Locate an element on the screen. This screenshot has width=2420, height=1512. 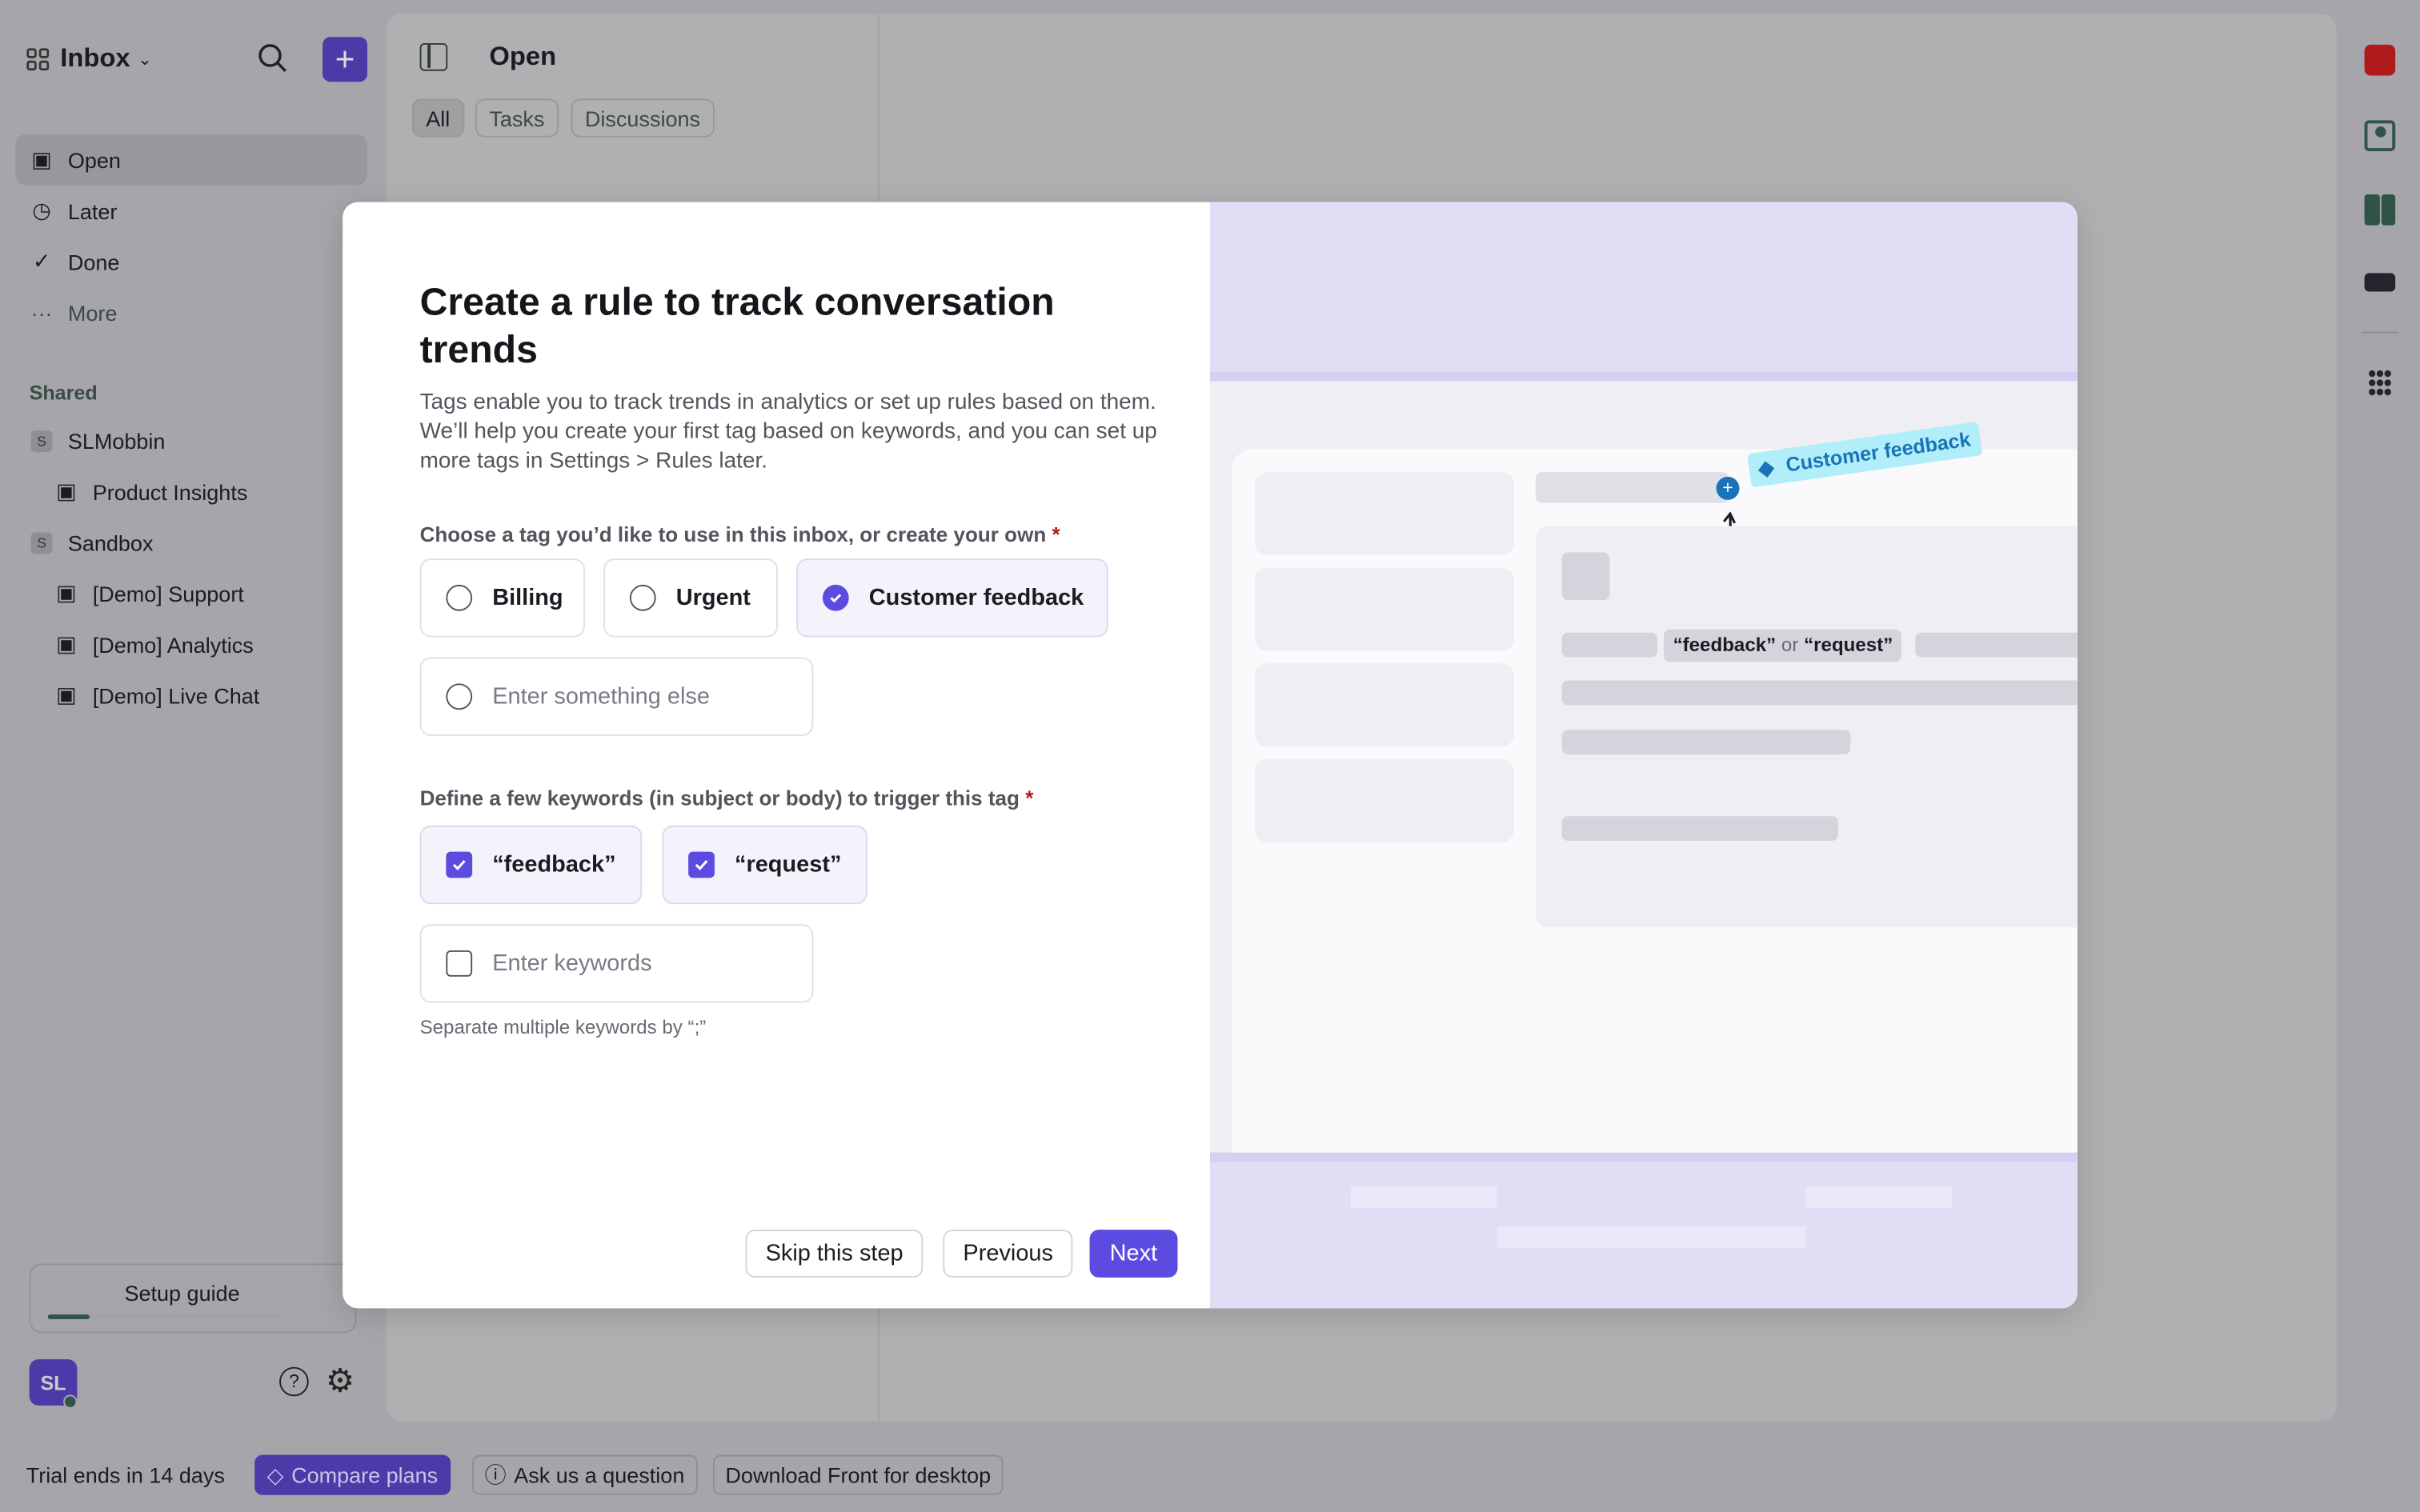
sidebar-toggle-icon is located at coordinates (433, 56).